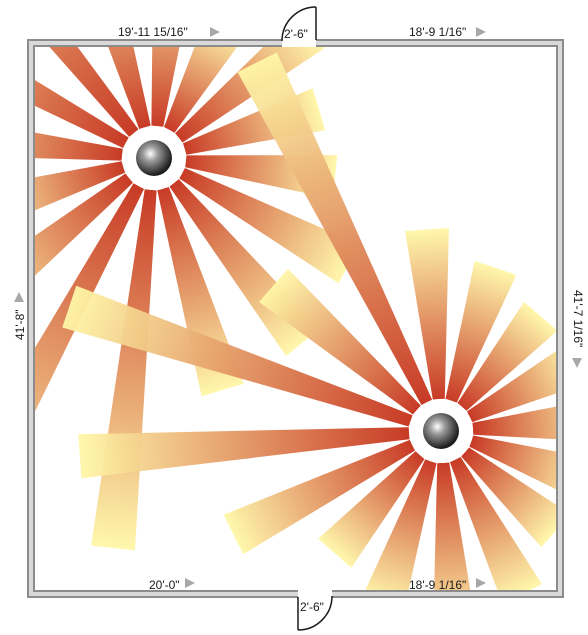  What do you see at coordinates (481, 32) in the screenshot?
I see `arrow-top-right-icon` at bounding box center [481, 32].